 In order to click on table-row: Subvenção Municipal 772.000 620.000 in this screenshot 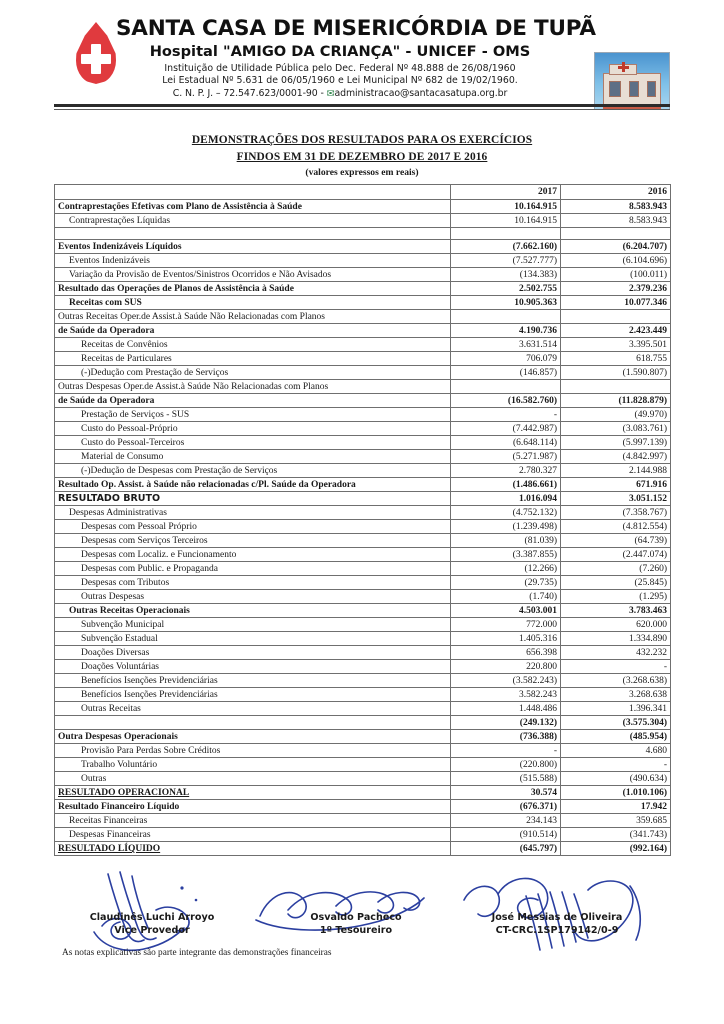, I will do `click(362, 625)`.